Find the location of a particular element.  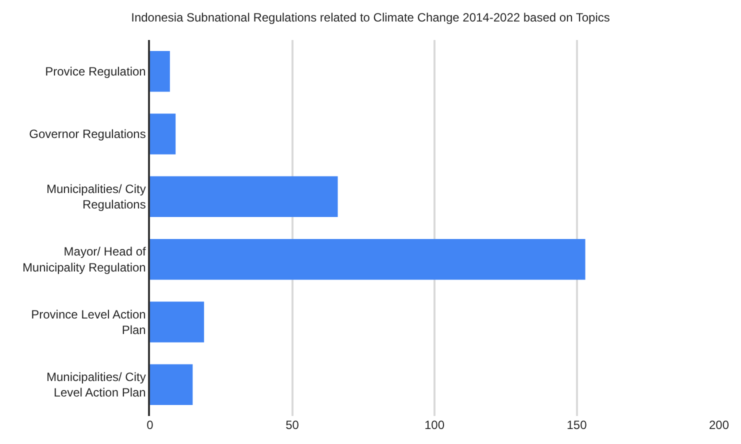

y-tick-label: Mayor/ Head of Municipality Regulation is located at coordinates (84, 259).